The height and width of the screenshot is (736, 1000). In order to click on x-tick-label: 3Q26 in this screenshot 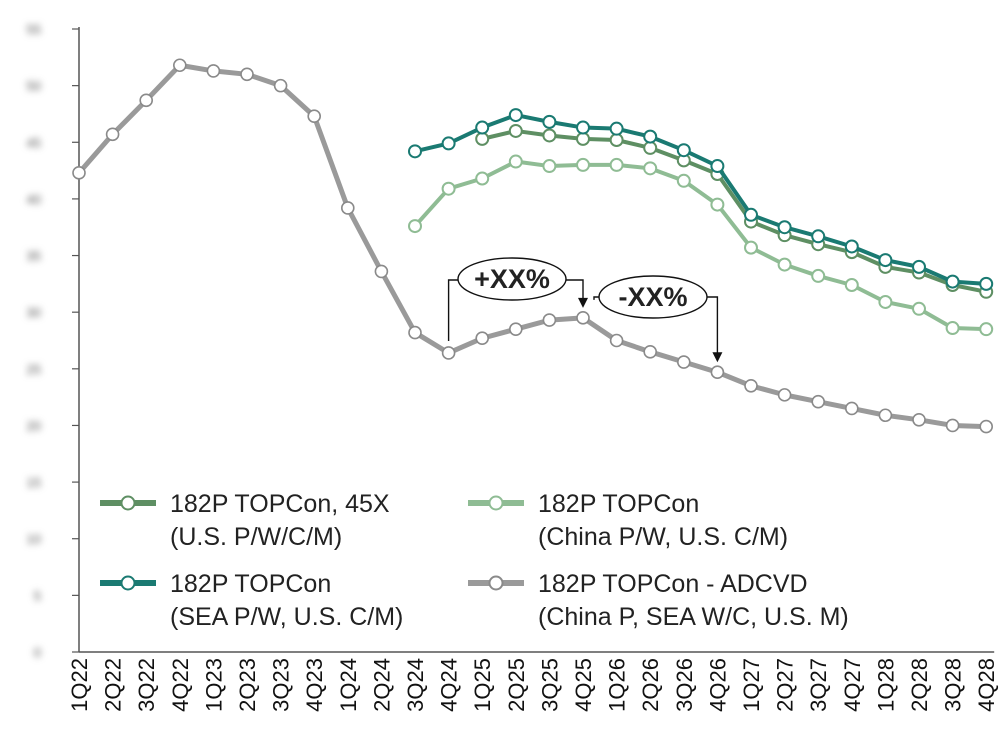, I will do `click(684, 685)`.